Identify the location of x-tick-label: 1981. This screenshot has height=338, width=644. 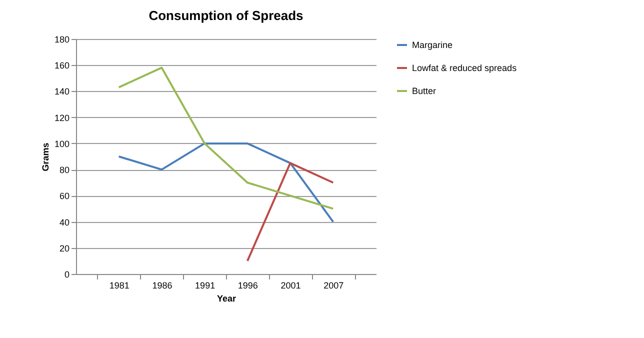
(119, 285).